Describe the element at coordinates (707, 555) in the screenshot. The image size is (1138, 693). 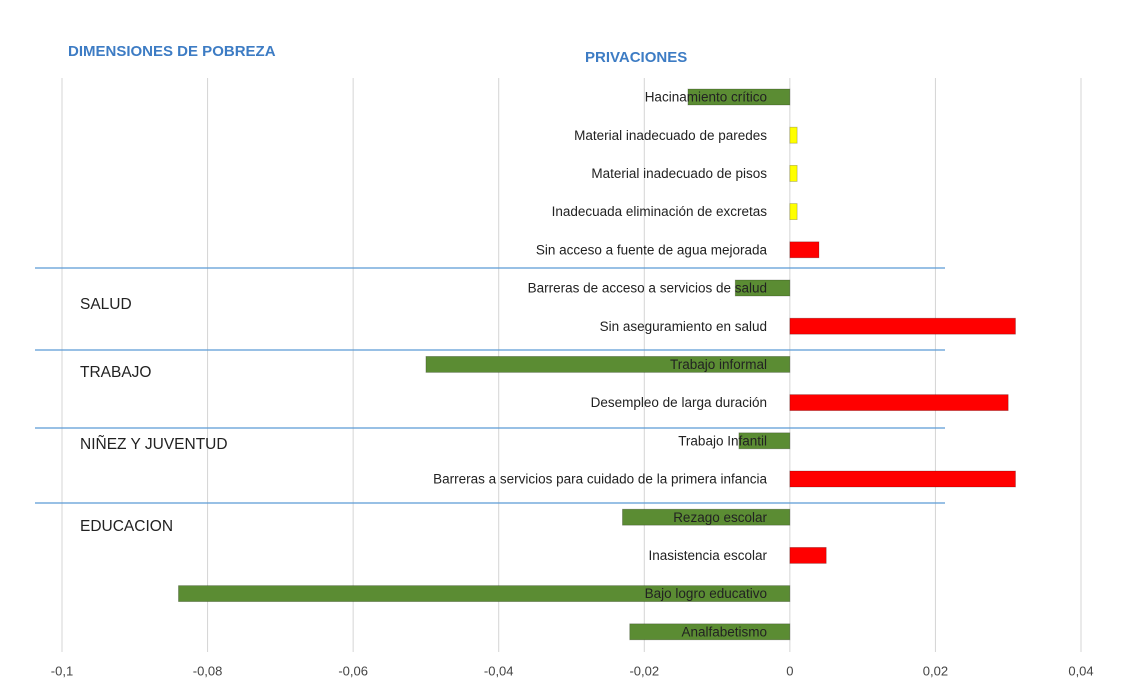
I see `category-label: Inasistencia escolar` at that location.